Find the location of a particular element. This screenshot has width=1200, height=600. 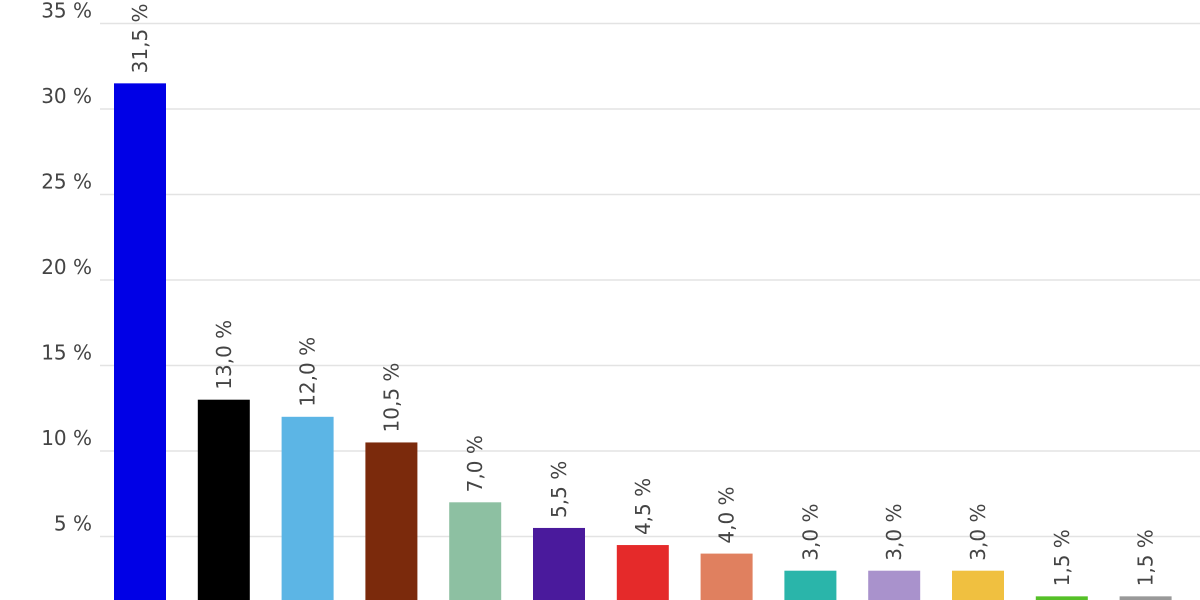

bar-value-label-8: 3,0 % is located at coordinates (810, 532).